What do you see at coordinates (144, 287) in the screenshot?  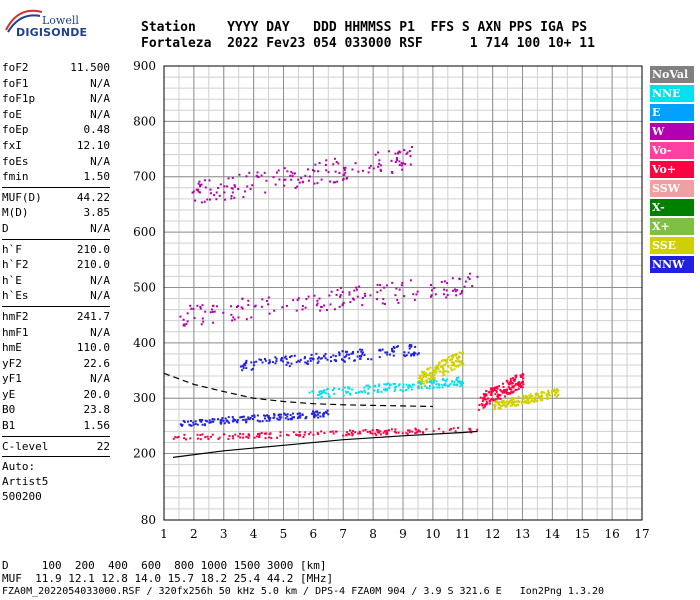 I see `y-tick-label: 500` at bounding box center [144, 287].